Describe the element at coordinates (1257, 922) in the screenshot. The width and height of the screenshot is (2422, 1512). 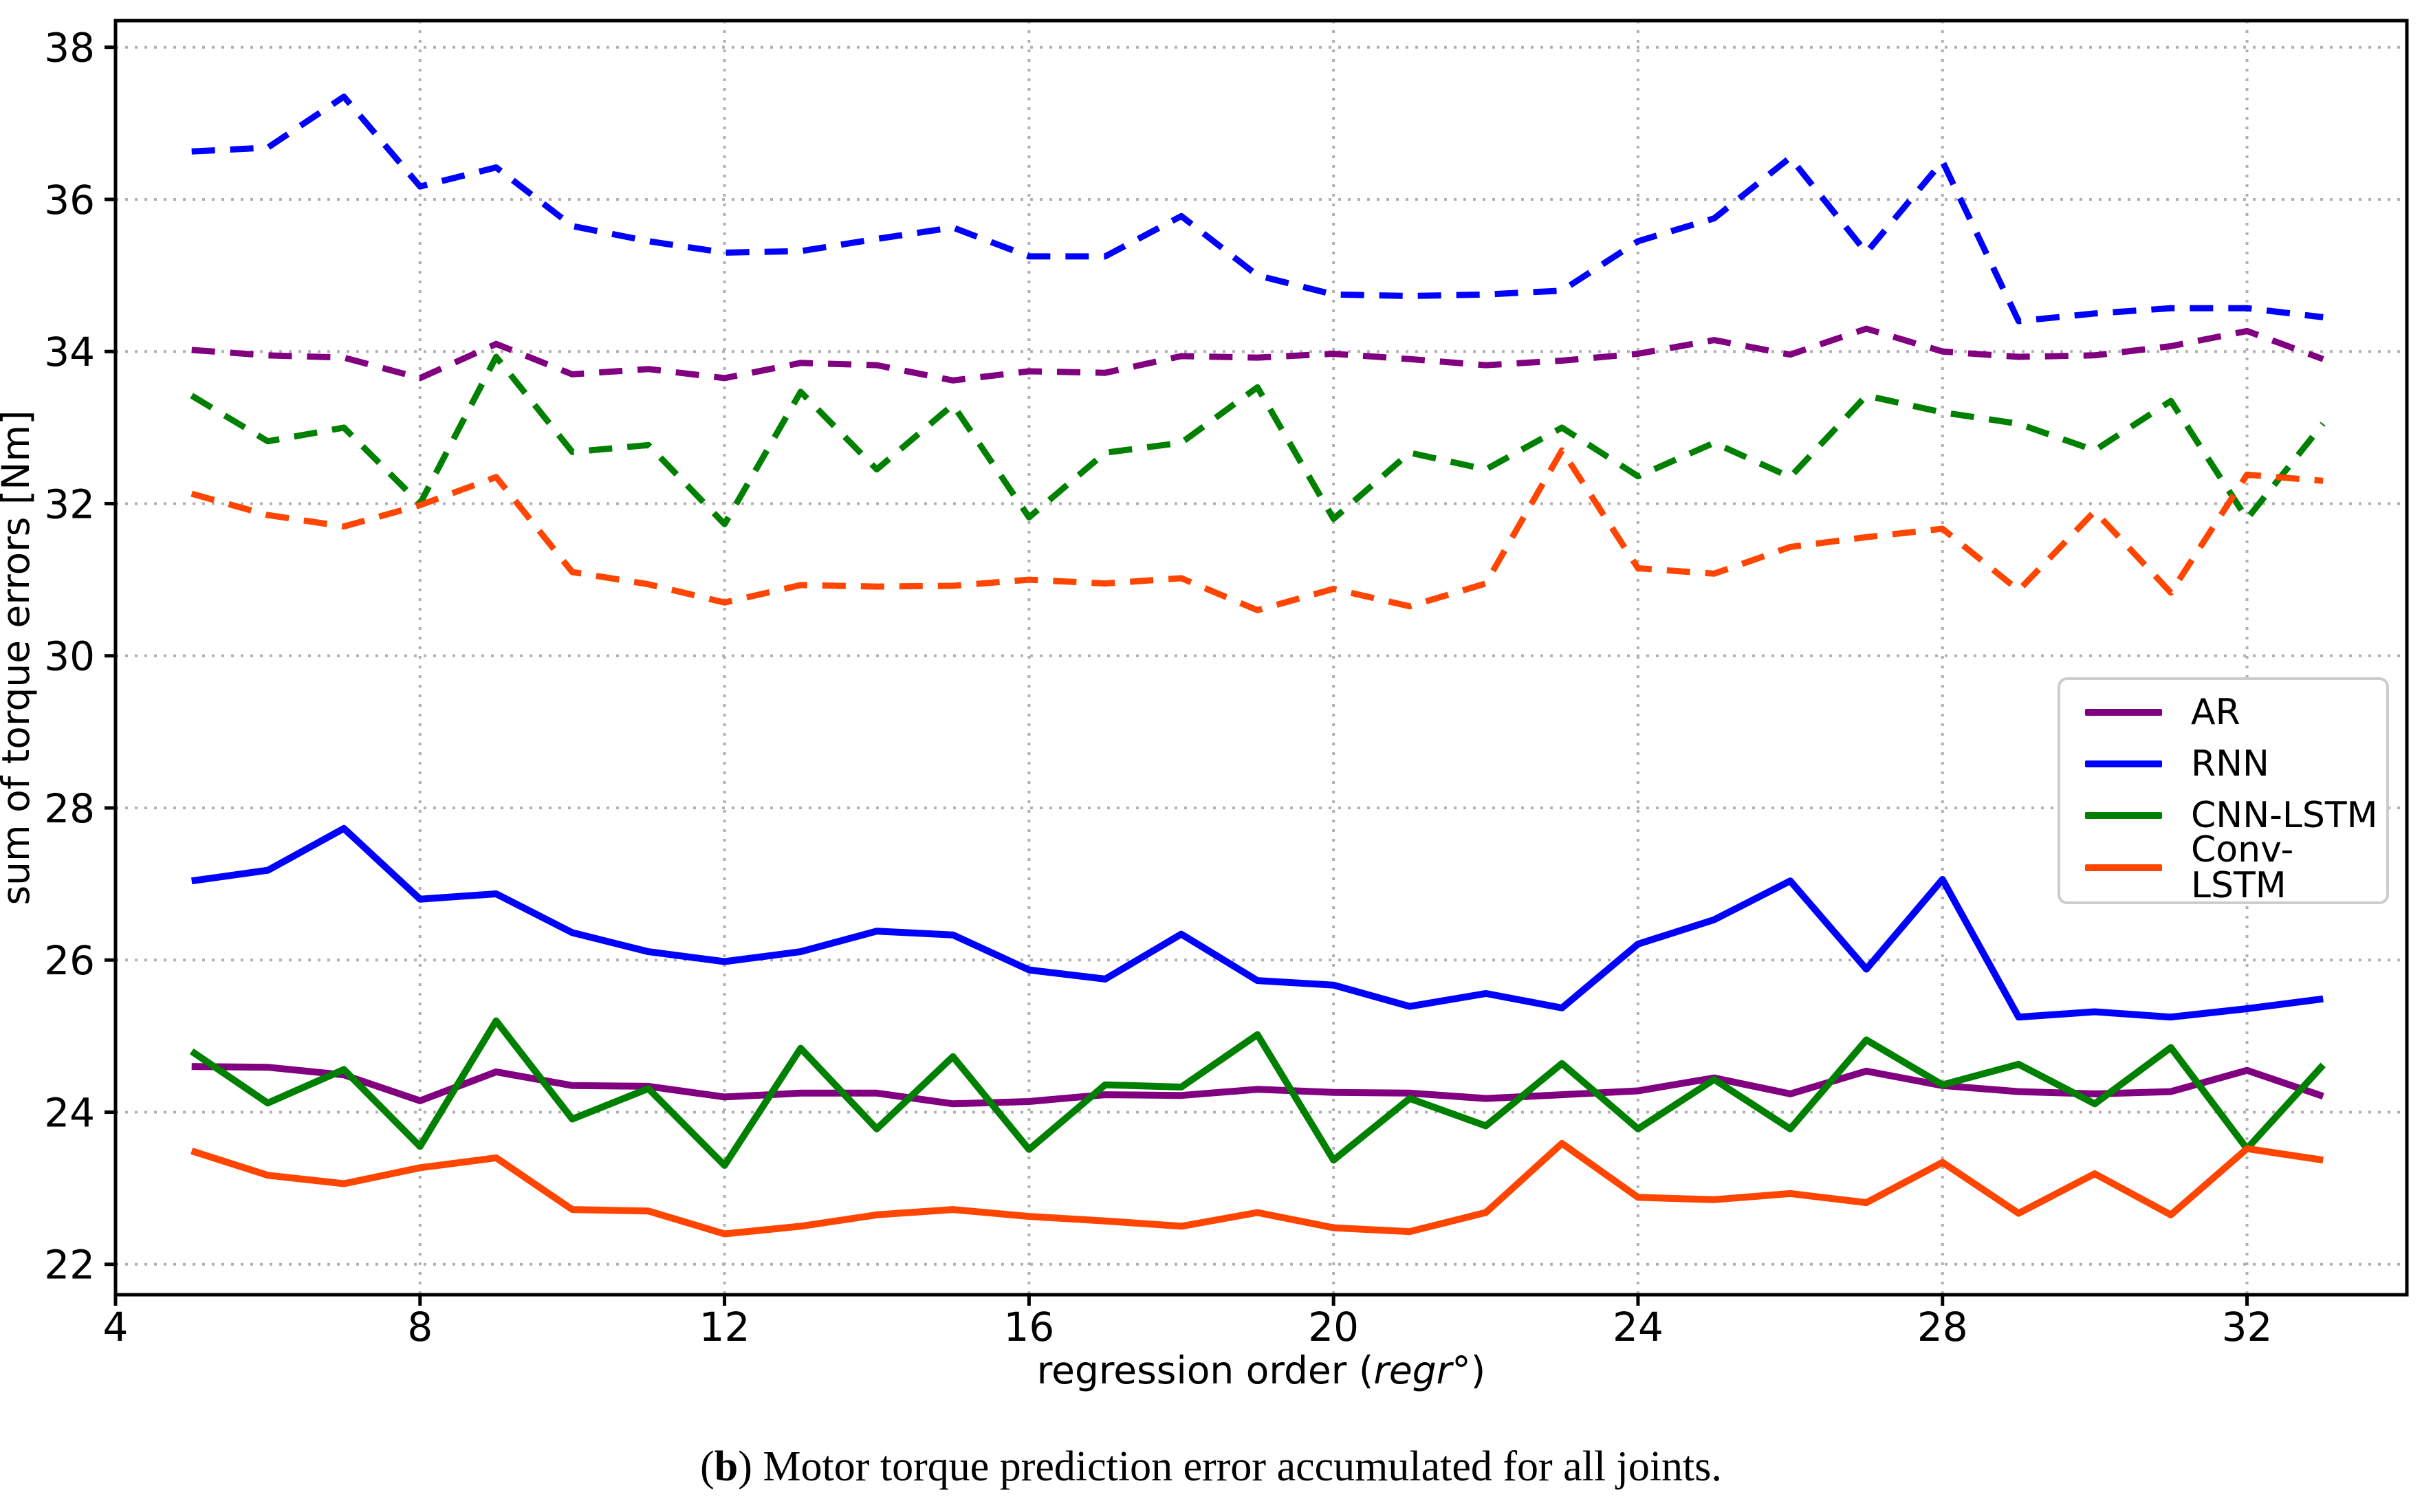
I see `series-RNN-solid` at that location.